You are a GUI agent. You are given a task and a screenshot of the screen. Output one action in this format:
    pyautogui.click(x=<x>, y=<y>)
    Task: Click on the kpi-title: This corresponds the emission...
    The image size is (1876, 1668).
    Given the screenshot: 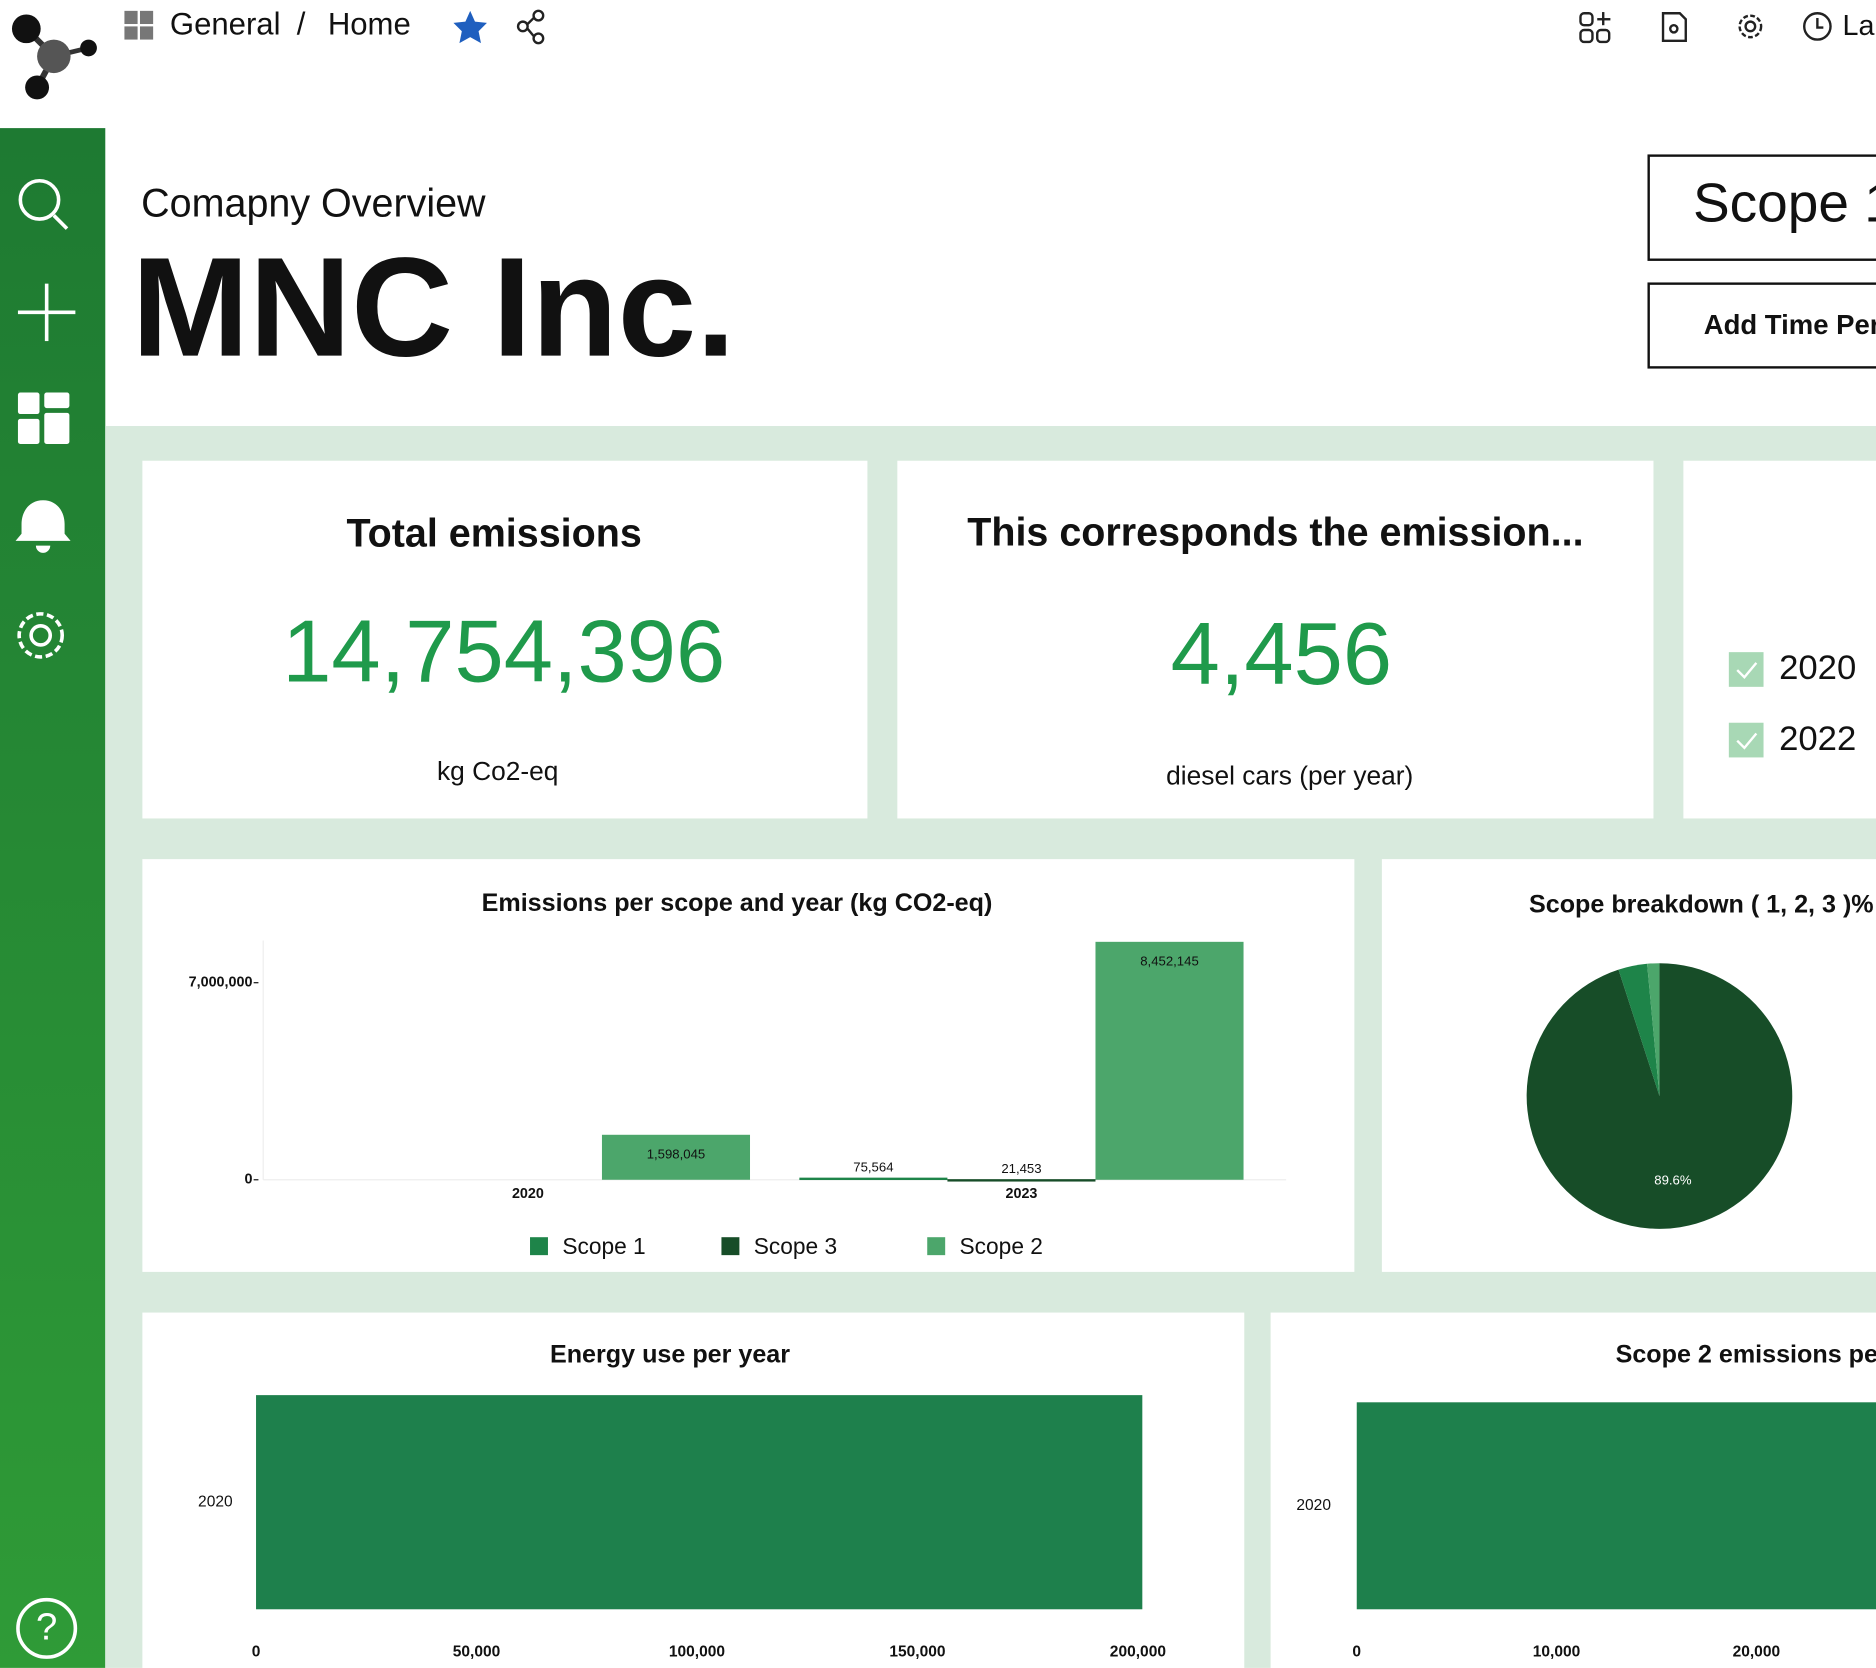 What is the action you would take?
    pyautogui.click(x=1275, y=532)
    